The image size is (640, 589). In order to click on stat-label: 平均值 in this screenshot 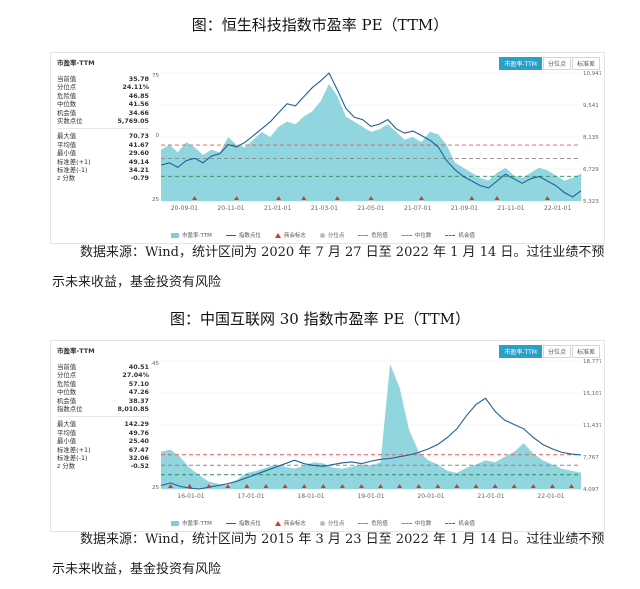, I will do `click(67, 144)`.